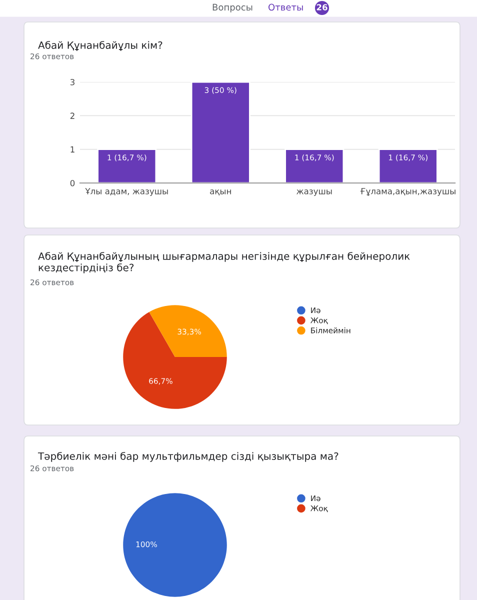 This screenshot has width=477, height=600. I want to click on text: Вопросы, so click(232, 8).